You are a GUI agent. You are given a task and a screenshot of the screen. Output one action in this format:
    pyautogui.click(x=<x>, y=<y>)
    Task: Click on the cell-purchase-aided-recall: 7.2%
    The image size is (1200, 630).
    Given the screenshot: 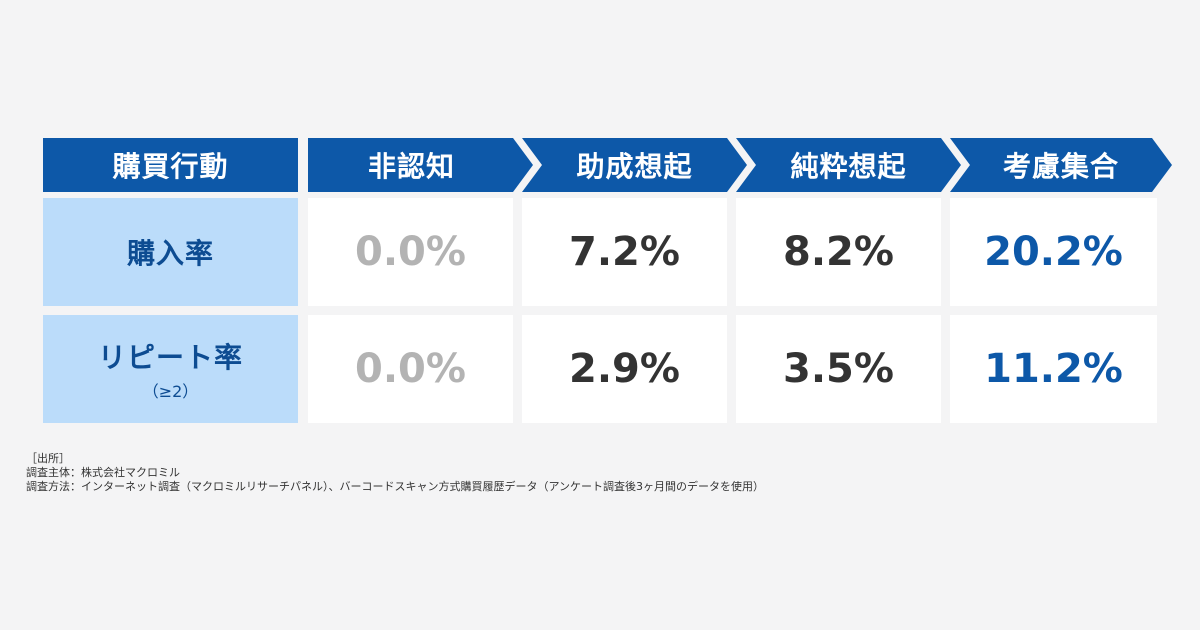 What is the action you would take?
    pyautogui.click(x=624, y=252)
    